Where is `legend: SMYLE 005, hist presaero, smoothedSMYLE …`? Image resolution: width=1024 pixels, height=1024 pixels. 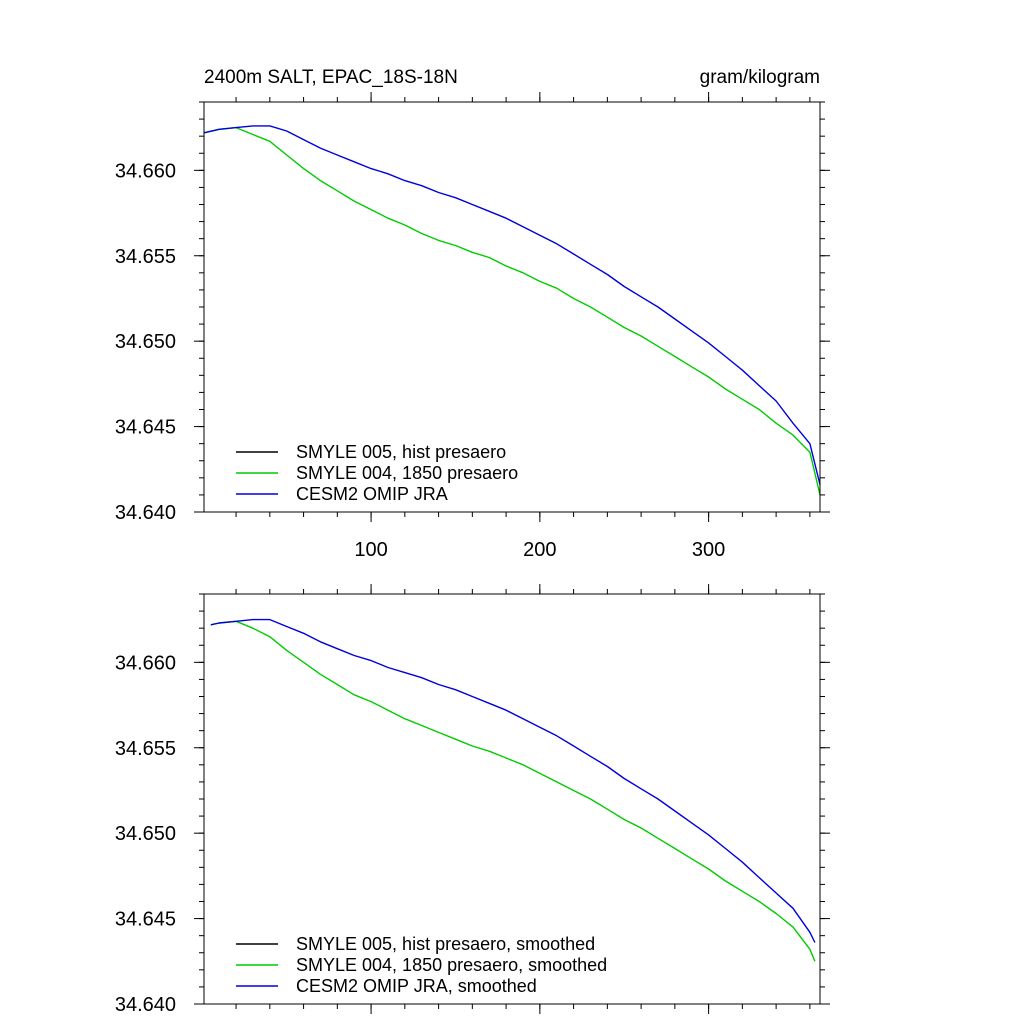
legend: SMYLE 005, hist presaero, smoothedSMYLE … is located at coordinates (421, 965).